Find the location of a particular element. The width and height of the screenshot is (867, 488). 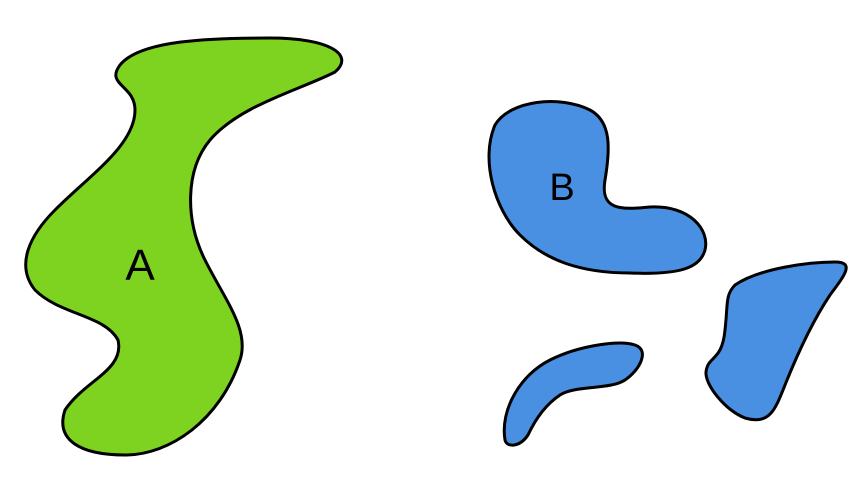

region-a-label: A is located at coordinates (140, 265).